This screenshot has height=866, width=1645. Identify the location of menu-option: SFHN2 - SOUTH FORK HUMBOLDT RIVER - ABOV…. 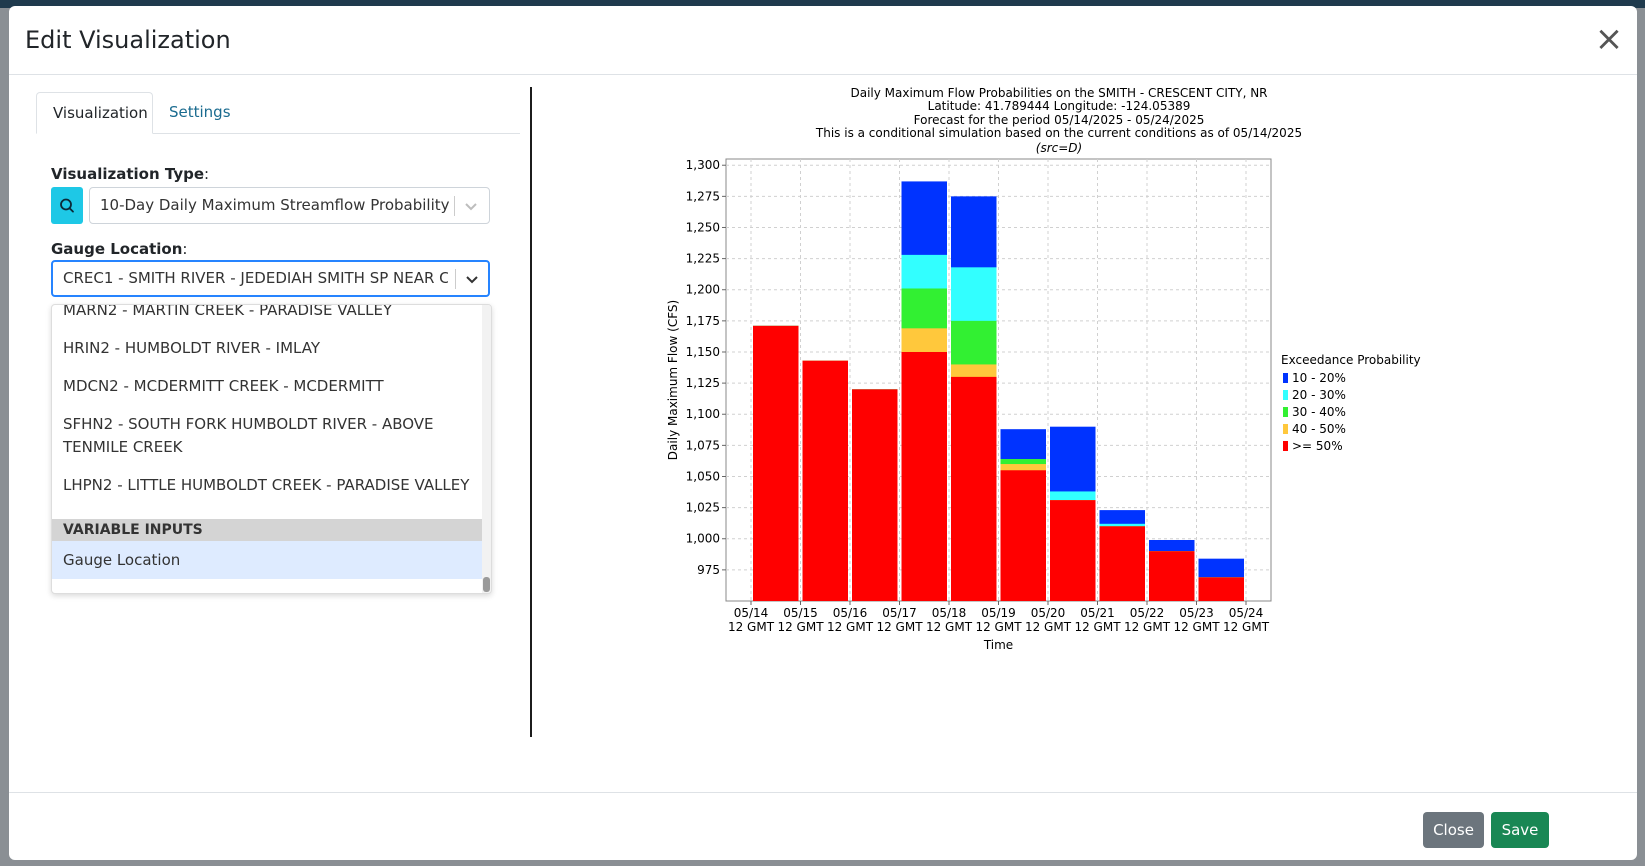
(248, 435).